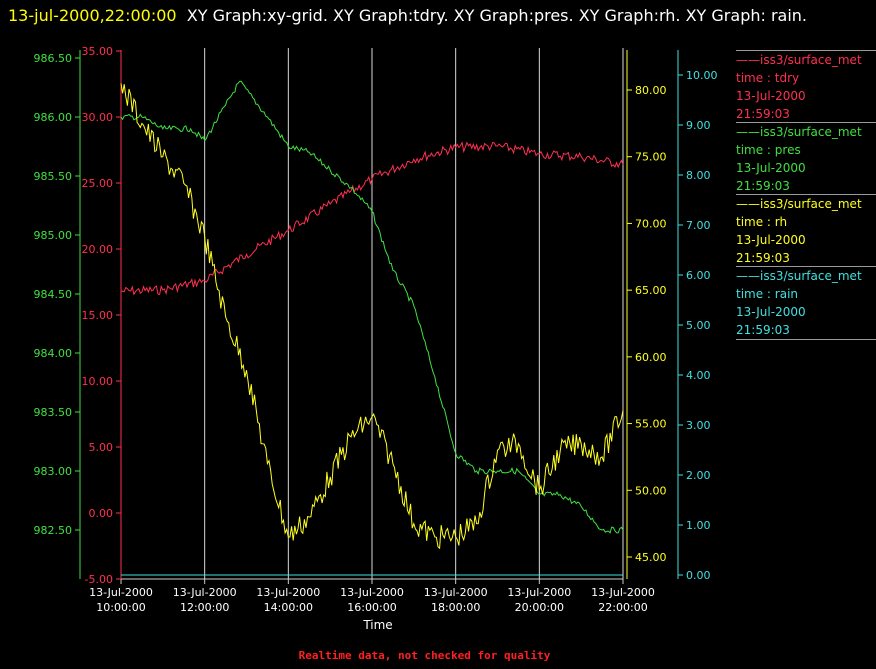 The width and height of the screenshot is (876, 669). Describe the element at coordinates (53, 117) in the screenshot. I see `y-tick-label-pres: 986.00` at that location.